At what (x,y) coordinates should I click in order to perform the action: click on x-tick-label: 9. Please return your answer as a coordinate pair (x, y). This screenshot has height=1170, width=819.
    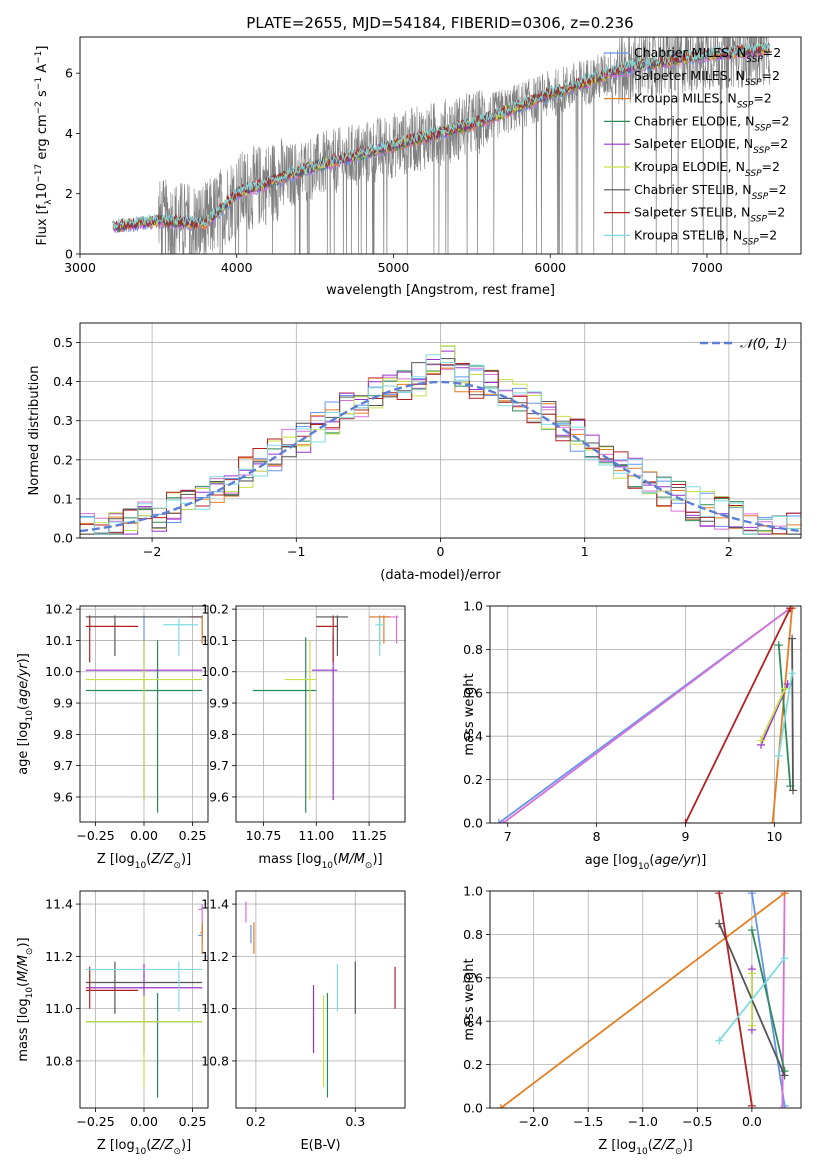
    Looking at the image, I should click on (686, 836).